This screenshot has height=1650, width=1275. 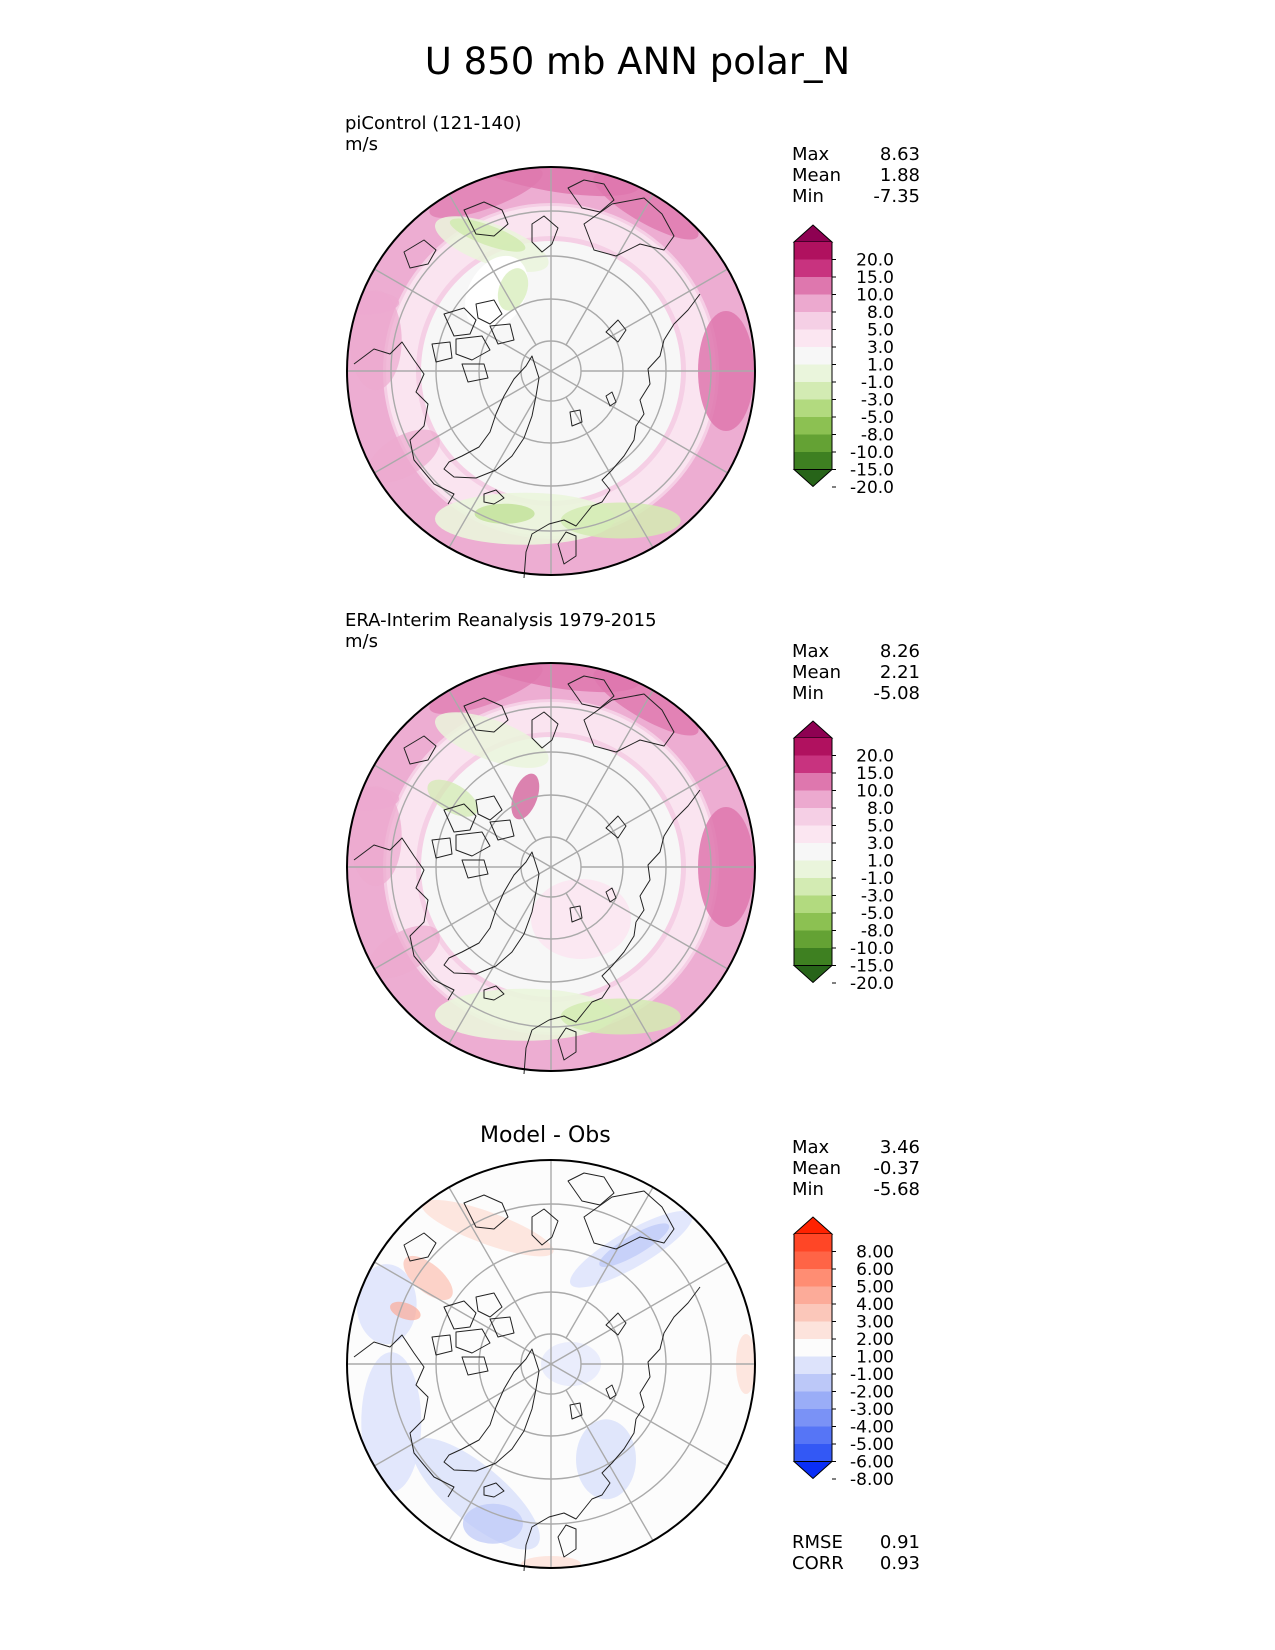 I want to click on colorbar-tick-label: -8.00, so click(x=872, y=1480).